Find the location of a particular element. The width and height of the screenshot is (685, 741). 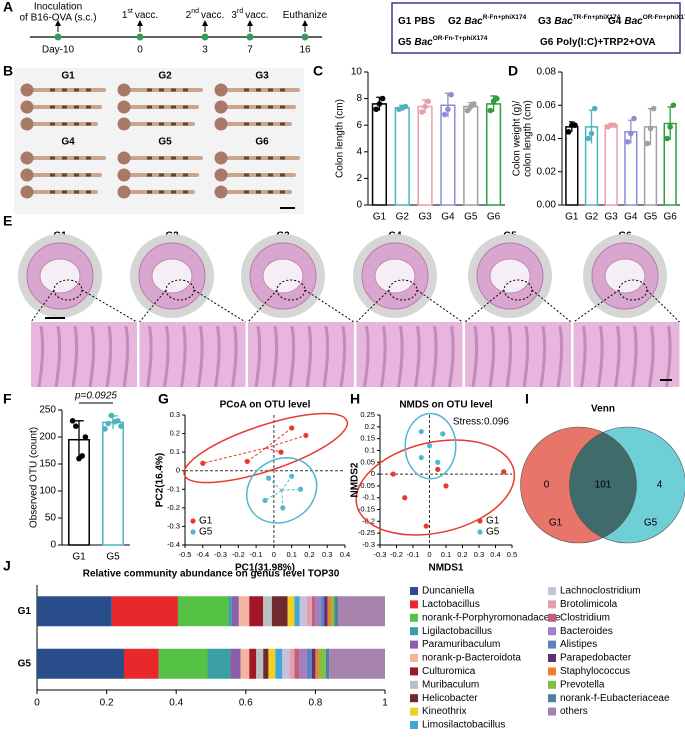

legend-label: norank-f-Porphyromonadaceae is located at coordinates (491, 617).